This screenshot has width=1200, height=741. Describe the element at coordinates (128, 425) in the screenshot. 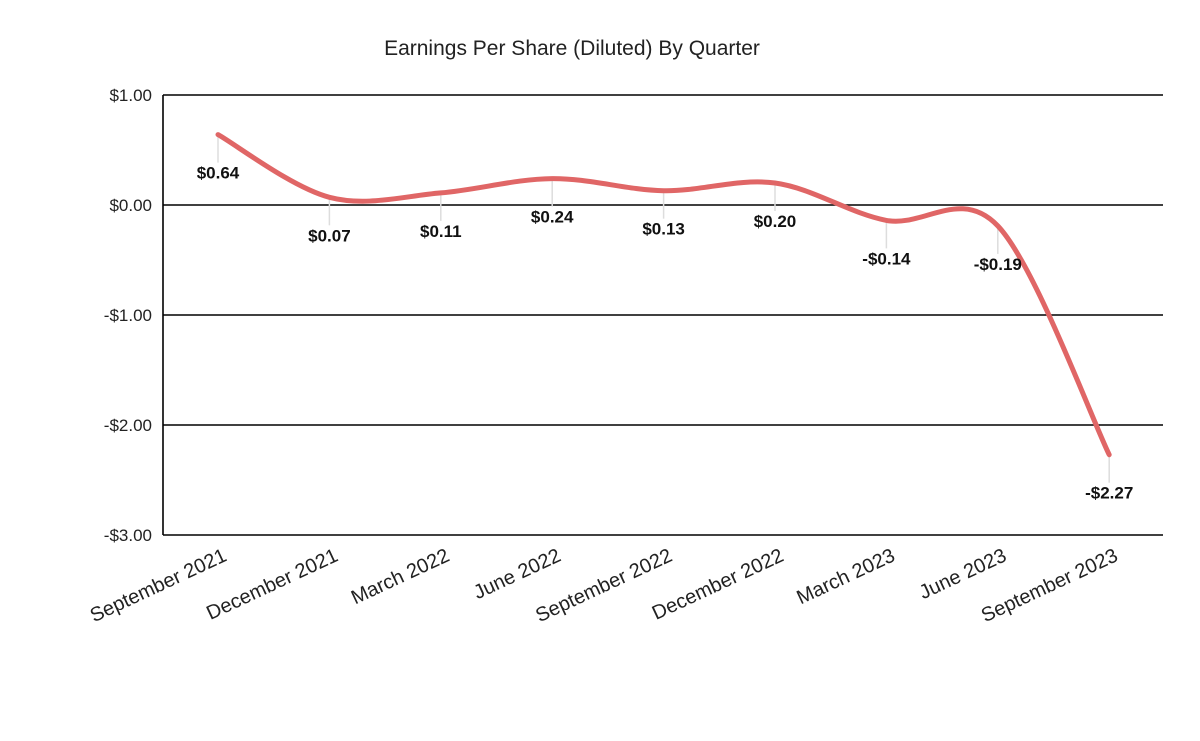

I see `y-tick-label: -$2.00` at that location.